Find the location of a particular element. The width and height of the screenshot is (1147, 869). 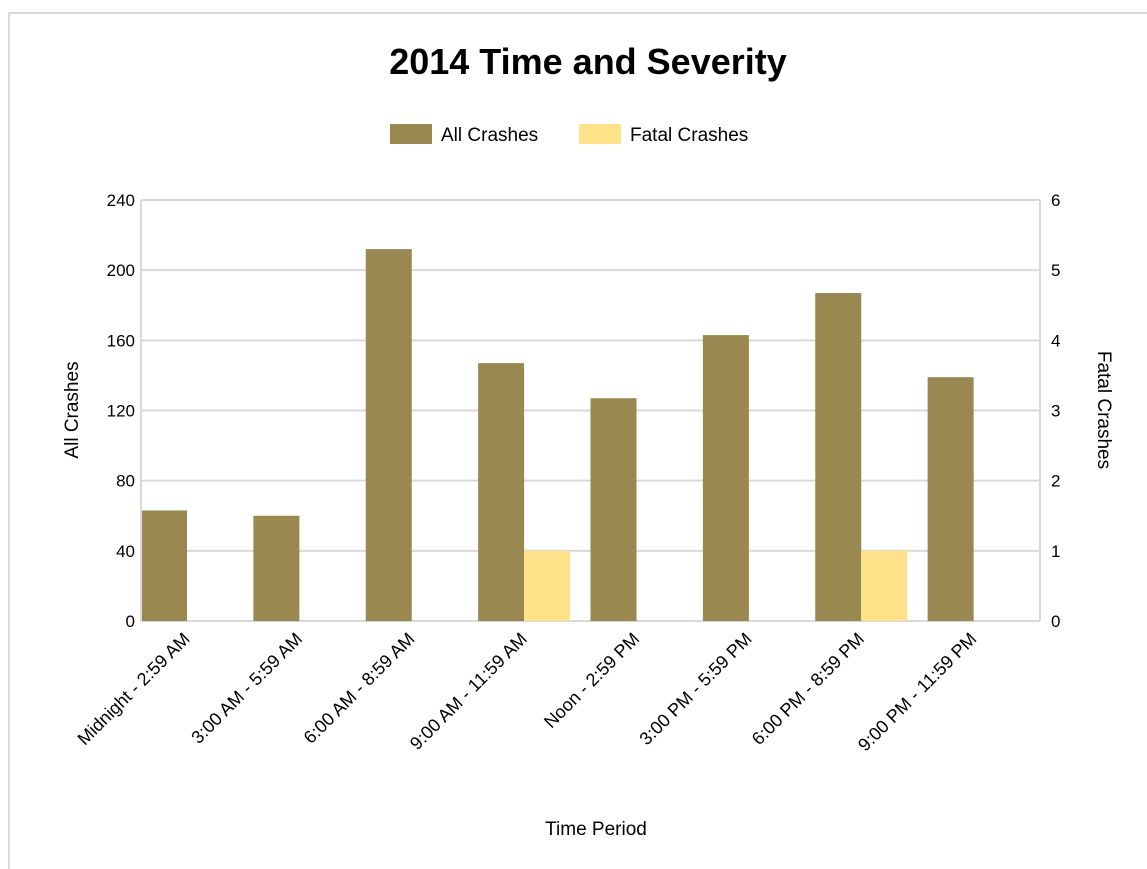

y-tick-label-right: 6 is located at coordinates (1055, 200).